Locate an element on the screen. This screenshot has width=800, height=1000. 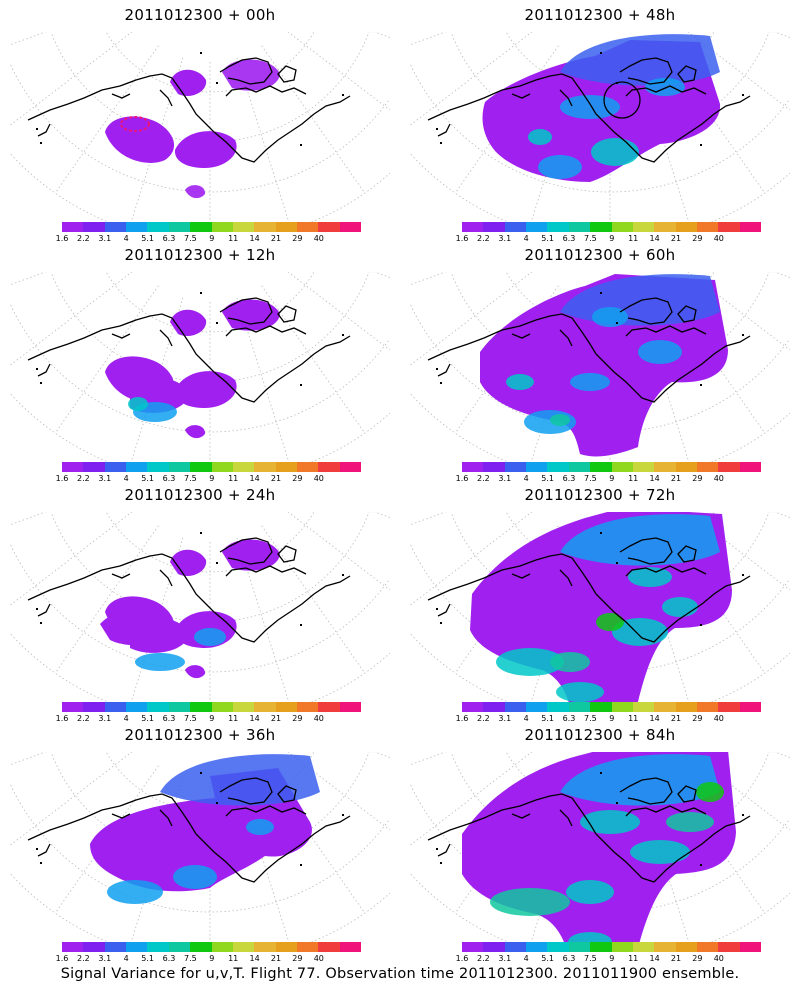
panel-title: 2011012300 + 12h is located at coordinates (200, 255).